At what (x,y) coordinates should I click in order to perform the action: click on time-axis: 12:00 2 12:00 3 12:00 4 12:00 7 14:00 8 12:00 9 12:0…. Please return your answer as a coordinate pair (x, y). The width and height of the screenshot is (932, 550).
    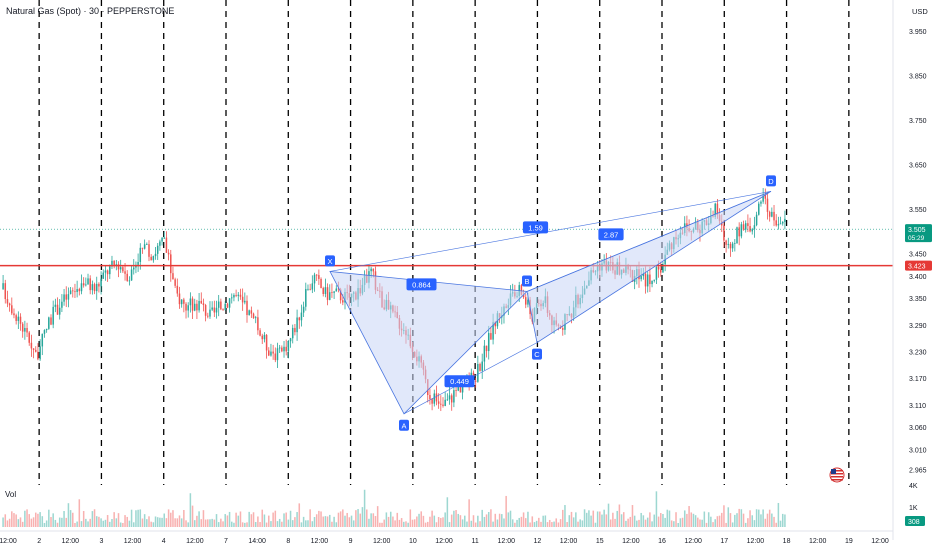
    Looking at the image, I should click on (446, 537).